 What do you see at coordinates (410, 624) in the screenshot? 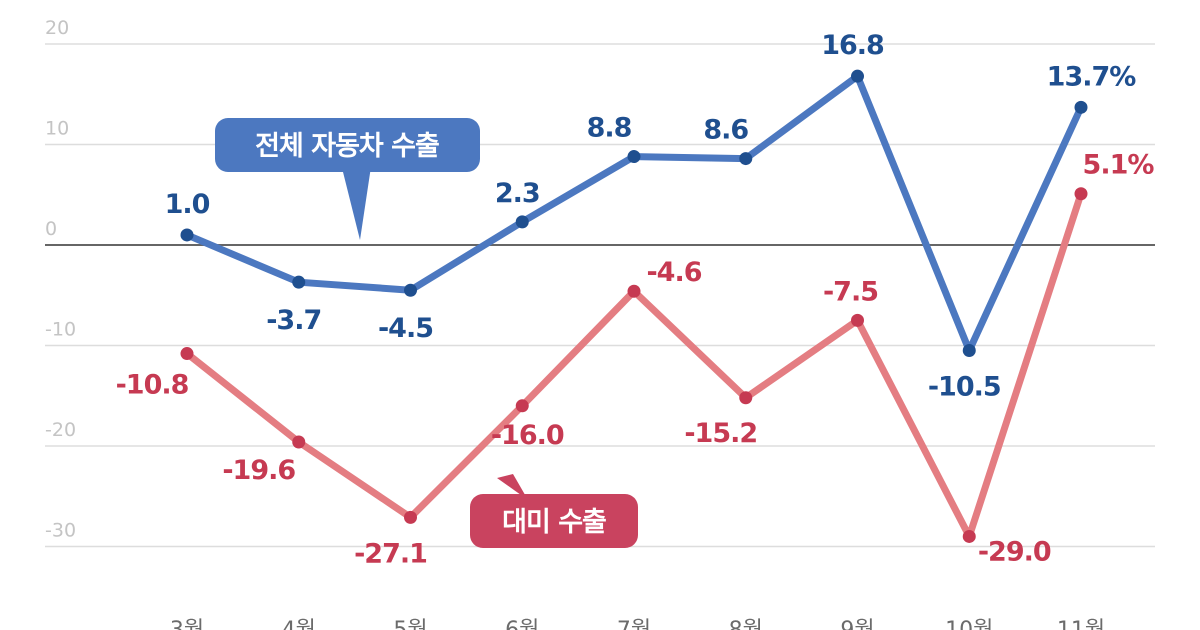
I see `x-tick-label: 5월` at bounding box center [410, 624].